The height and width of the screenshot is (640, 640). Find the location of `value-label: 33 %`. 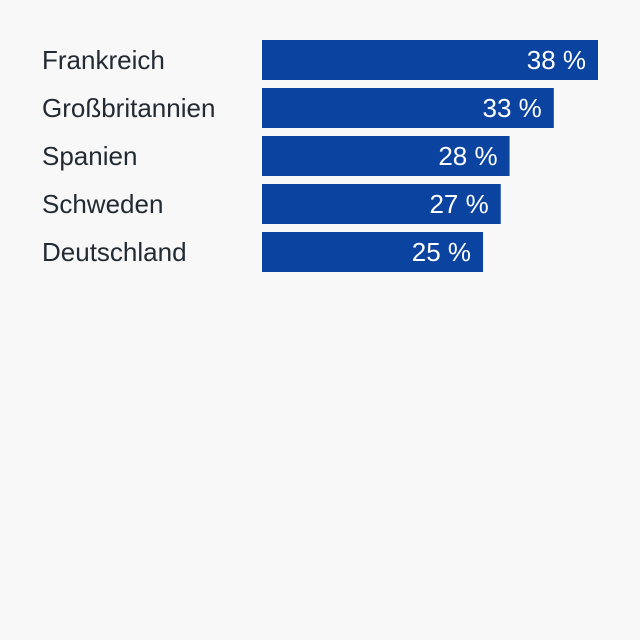

value-label: 33 % is located at coordinates (512, 108).